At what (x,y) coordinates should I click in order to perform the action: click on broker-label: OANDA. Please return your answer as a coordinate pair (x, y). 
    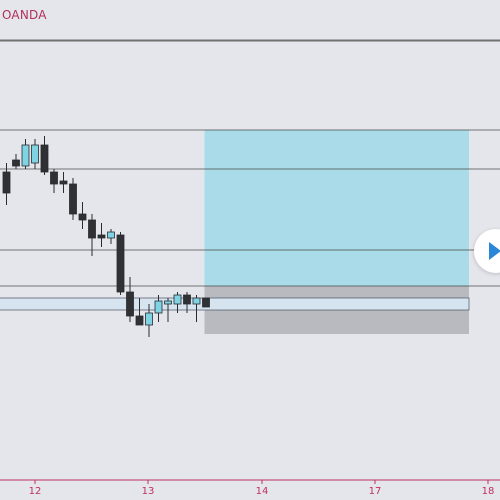
    Looking at the image, I should click on (24, 15).